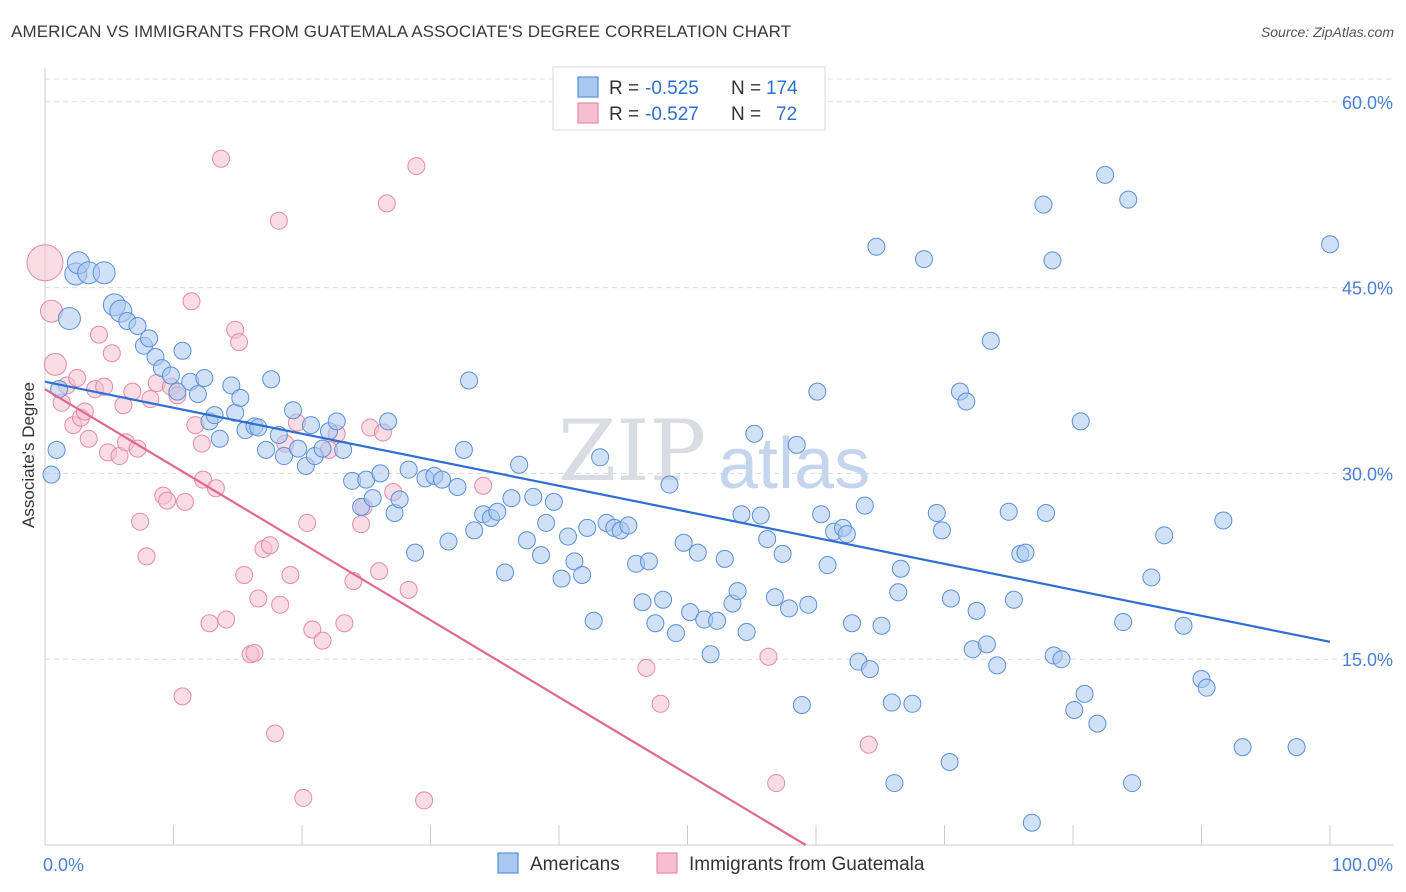 Image resolution: width=1406 pixels, height=892 pixels. Describe the element at coordinates (508, 863) in the screenshot. I see `bottom-legend-swatch-americans` at that location.